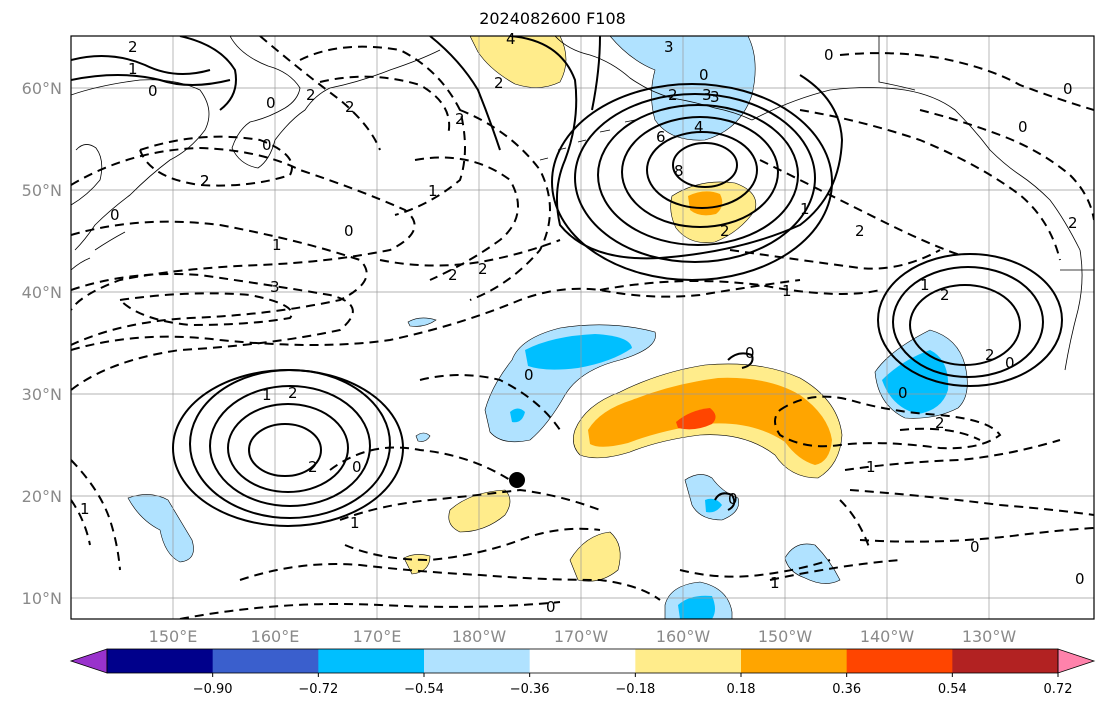  What do you see at coordinates (705, 203) in the screenshot?
I see `shade-orange-aleutian` at bounding box center [705, 203].